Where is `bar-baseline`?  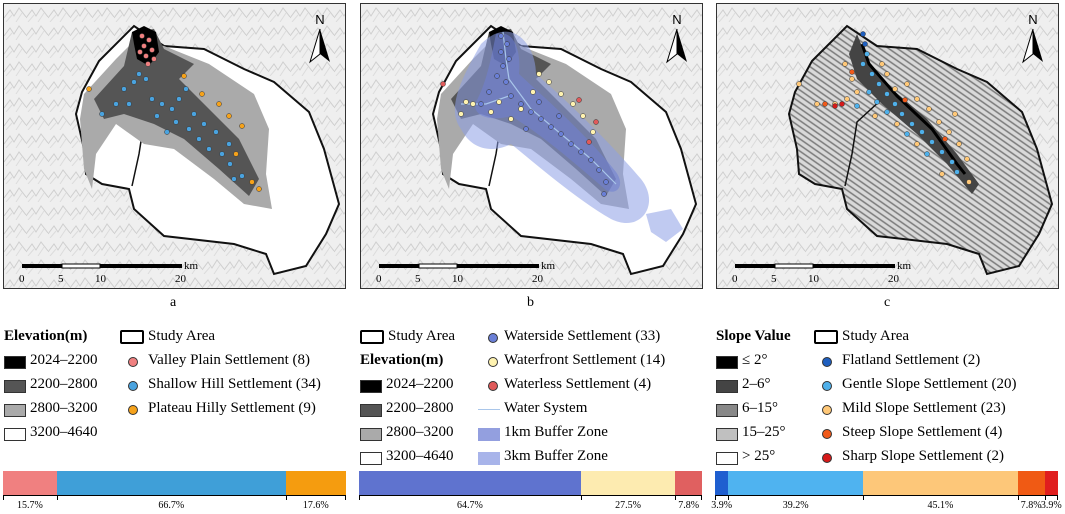
bar-baseline is located at coordinates (886, 495).